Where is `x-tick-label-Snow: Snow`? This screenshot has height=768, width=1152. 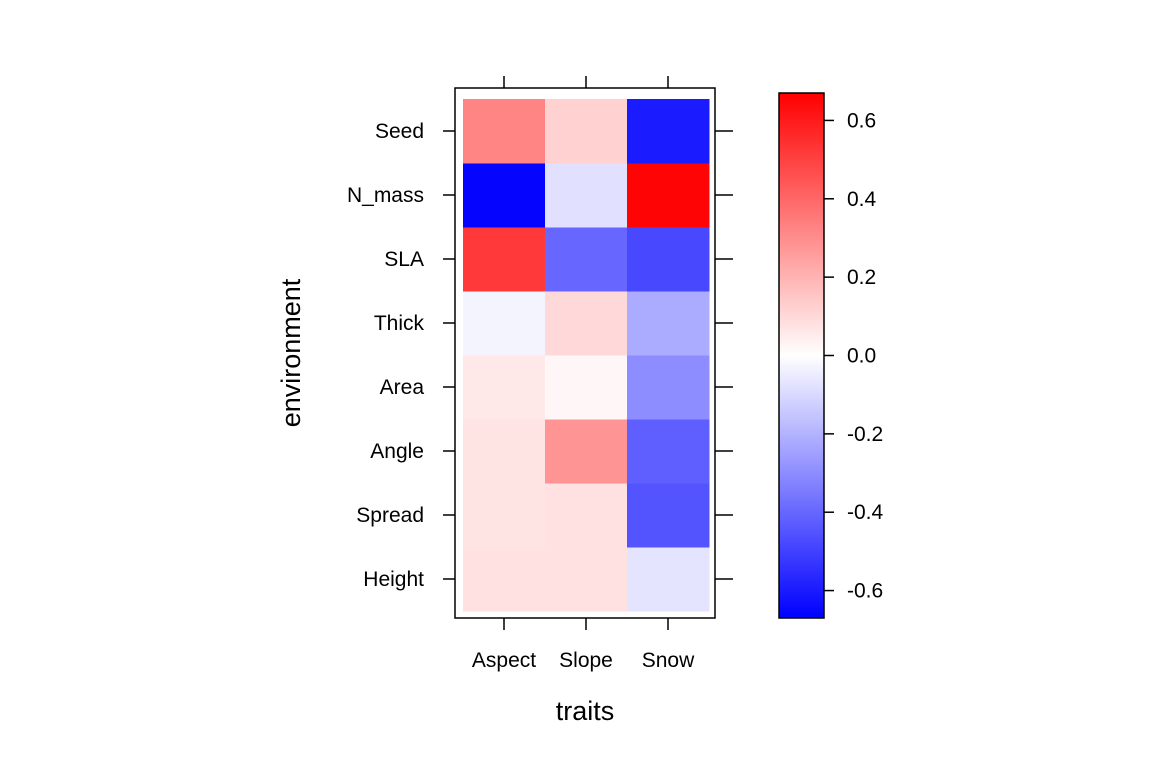
x-tick-label-Snow: Snow is located at coordinates (668, 660).